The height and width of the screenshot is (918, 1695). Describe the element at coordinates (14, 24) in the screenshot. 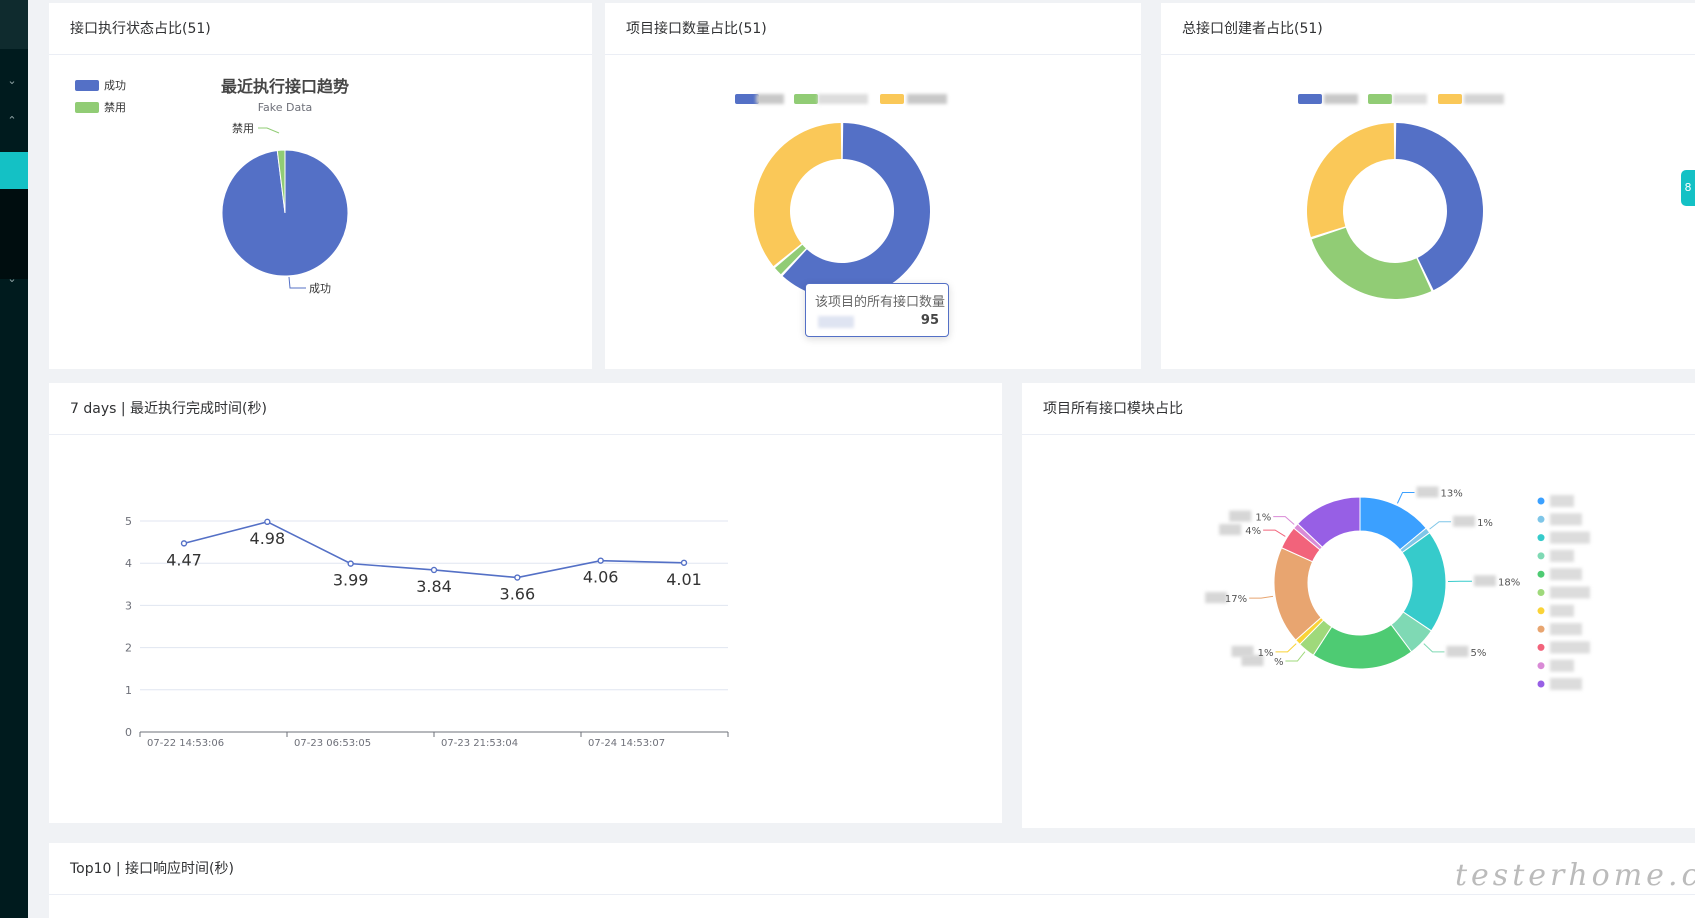

I see `sidebar-logo-area` at that location.